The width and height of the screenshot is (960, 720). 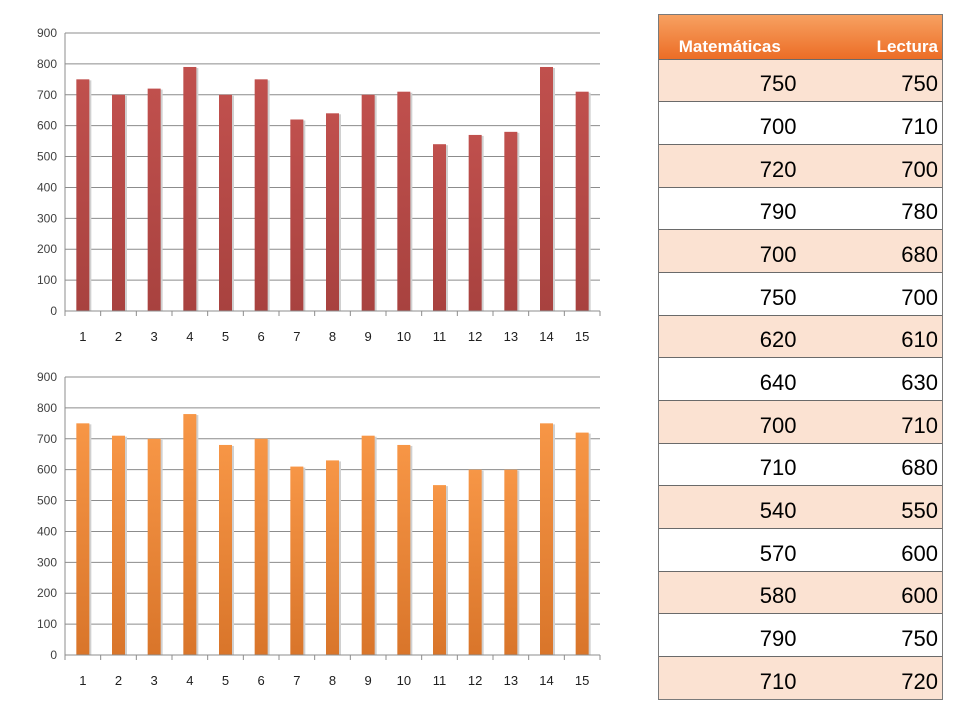 I want to click on table-row: 570 600, so click(x=800, y=550).